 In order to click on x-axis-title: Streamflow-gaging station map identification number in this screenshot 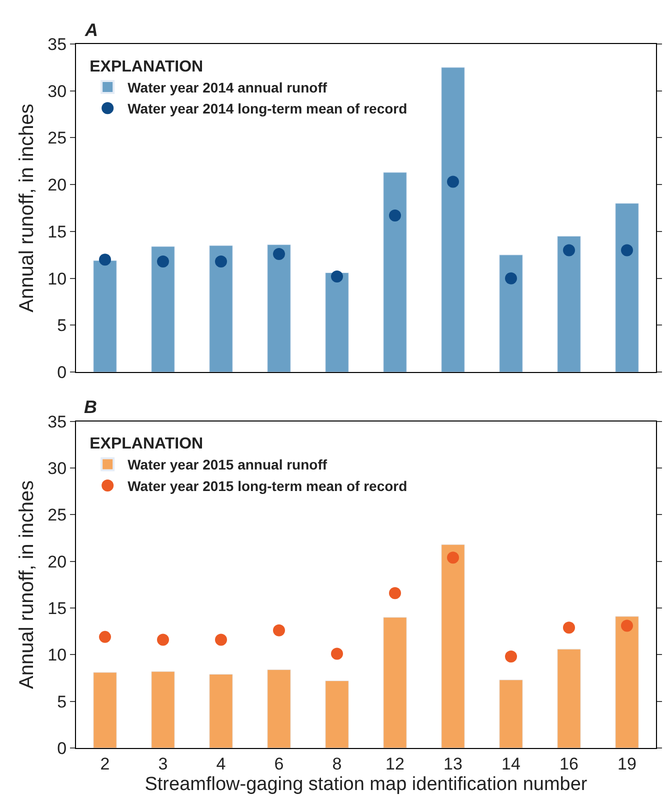, I will do `click(366, 785)`.